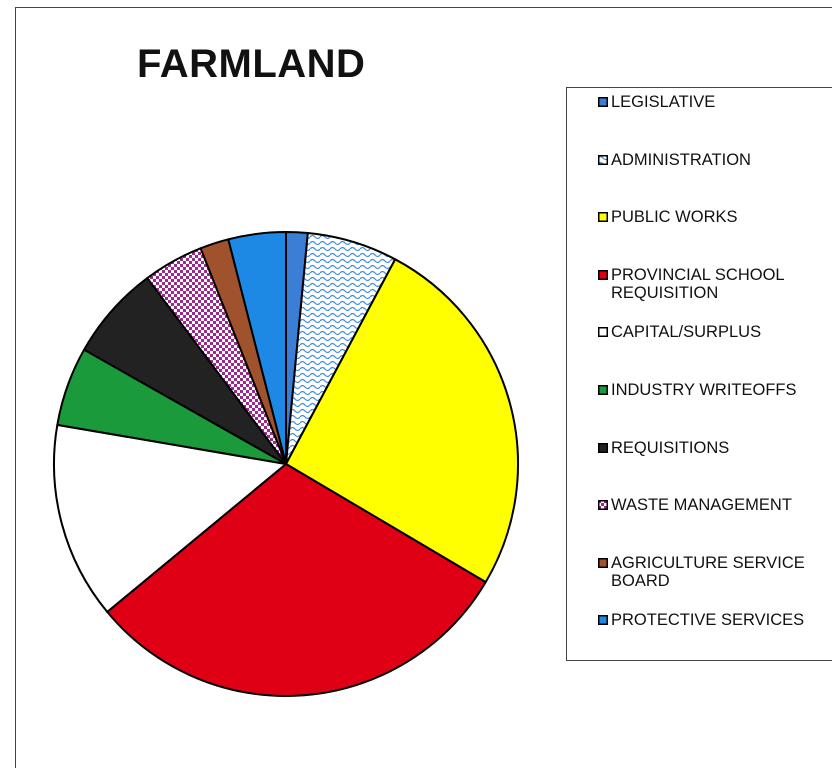 Image resolution: width=832 pixels, height=768 pixels. Describe the element at coordinates (704, 390) in the screenshot. I see `legend-label: INDUSTRY WRITEOFFS` at that location.